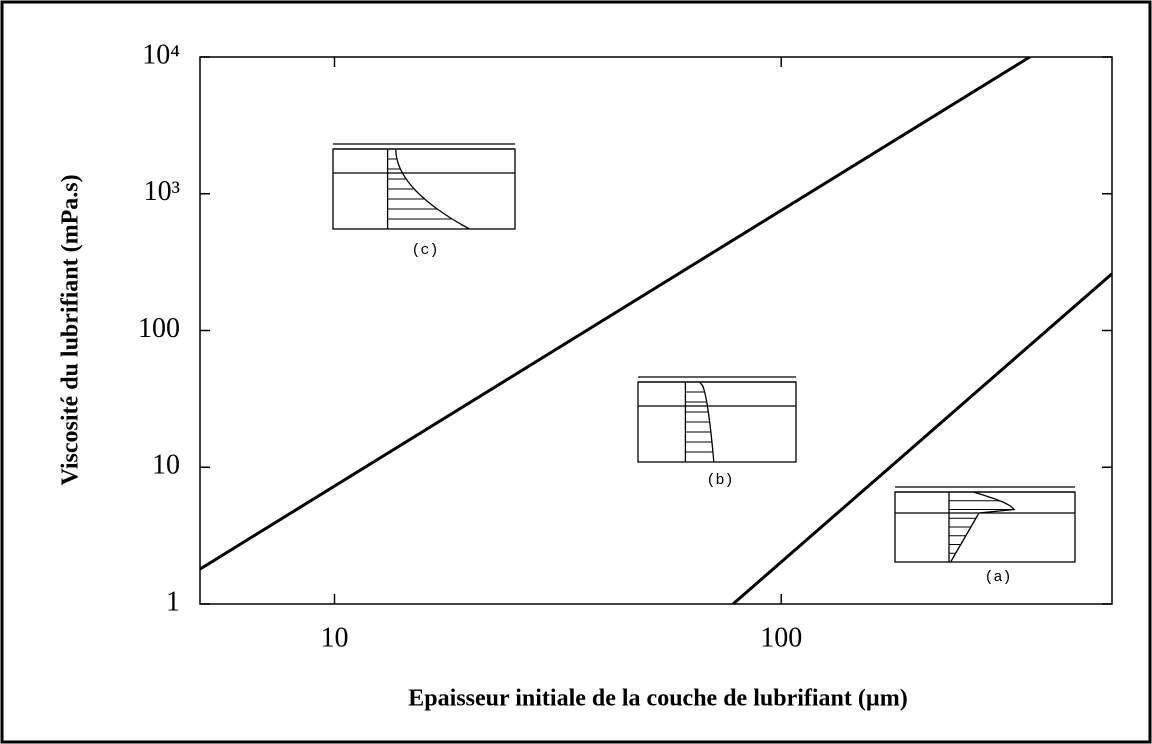 This screenshot has height=744, width=1152. Describe the element at coordinates (997, 577) in the screenshot. I see `annotation: (a)` at that location.